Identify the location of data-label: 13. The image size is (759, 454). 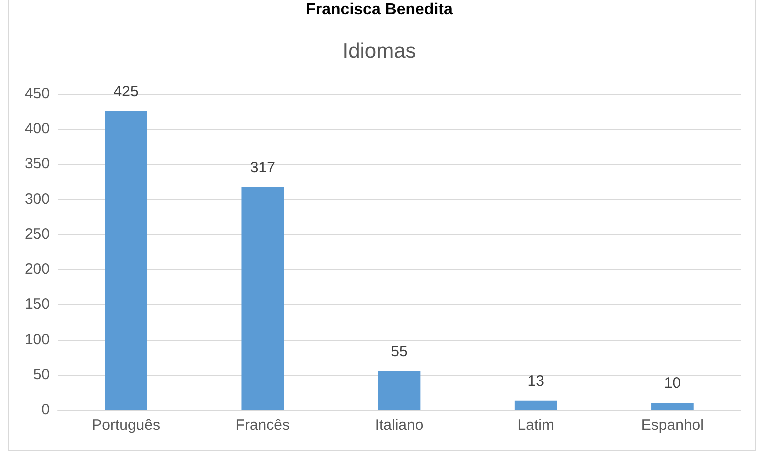
(536, 381).